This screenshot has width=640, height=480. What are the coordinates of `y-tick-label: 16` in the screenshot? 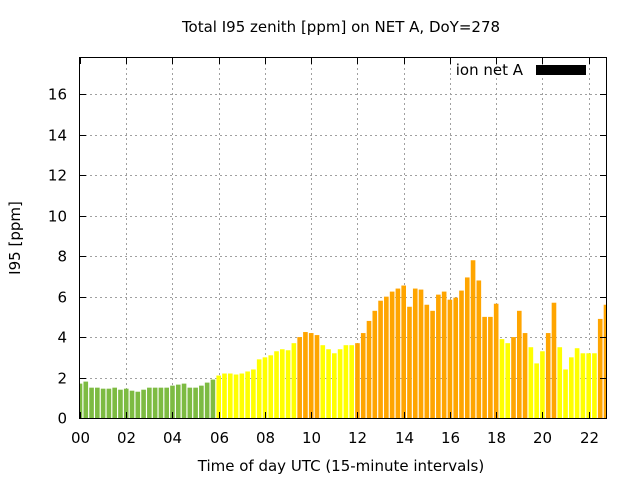 It's located at (57, 95).